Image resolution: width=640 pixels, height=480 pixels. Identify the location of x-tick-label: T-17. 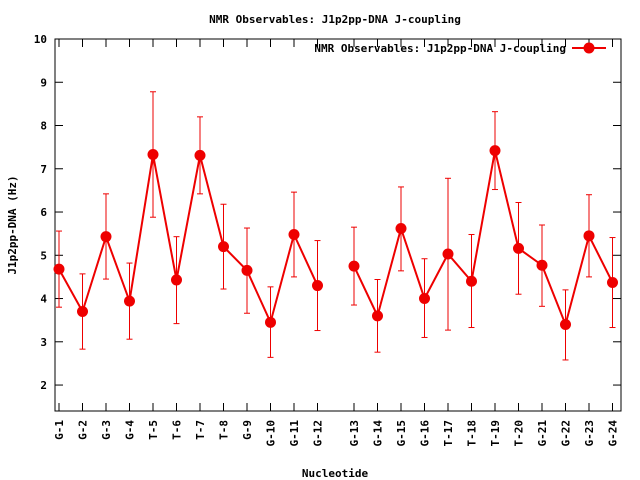
(448, 433).